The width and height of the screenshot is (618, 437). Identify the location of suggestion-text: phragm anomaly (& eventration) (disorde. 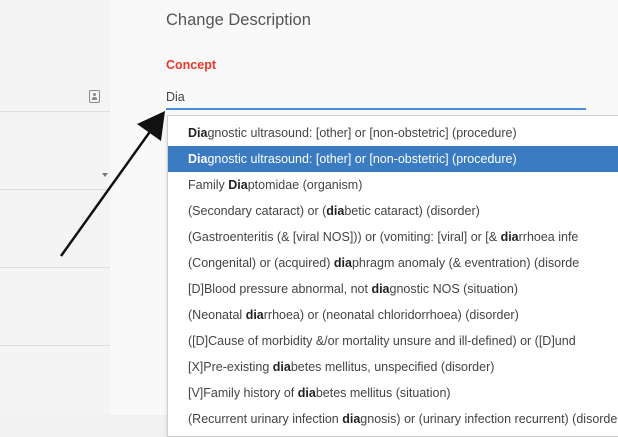
(465, 263).